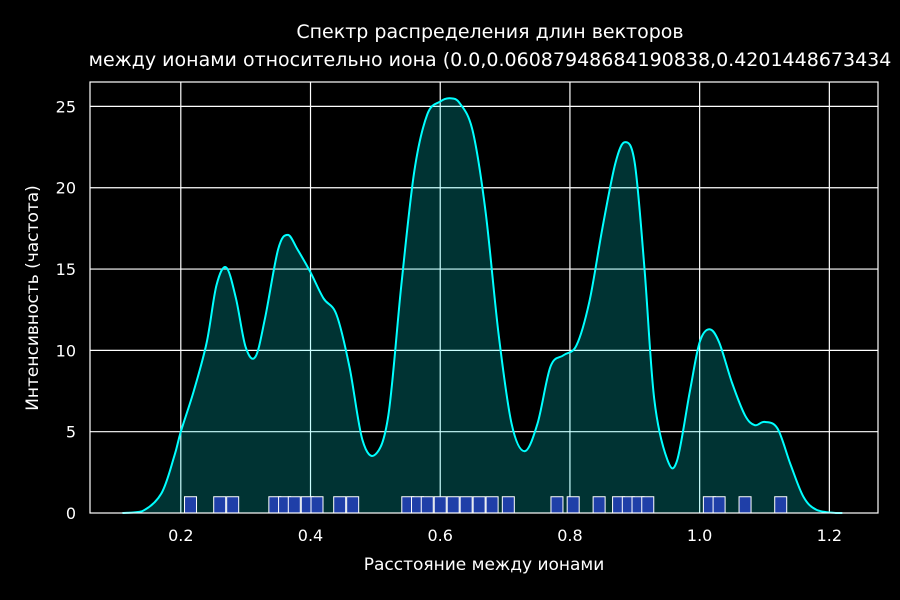 The image size is (900, 600). Describe the element at coordinates (71, 513) in the screenshot. I see `y-tick-label: 0` at that location.